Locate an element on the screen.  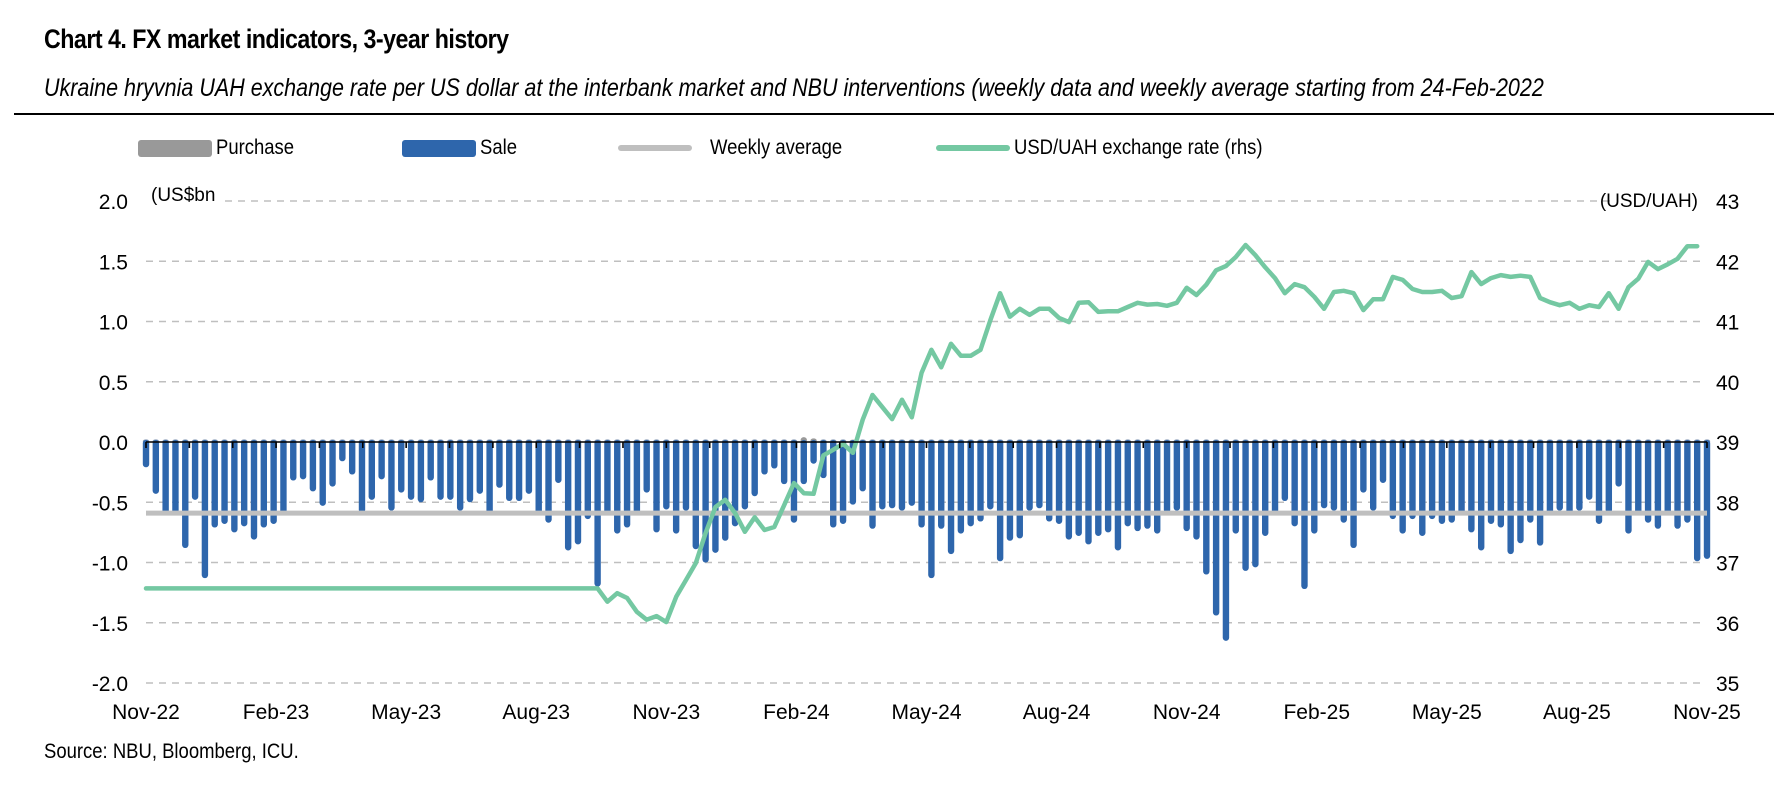
legend-label: Purchase is located at coordinates (255, 147).